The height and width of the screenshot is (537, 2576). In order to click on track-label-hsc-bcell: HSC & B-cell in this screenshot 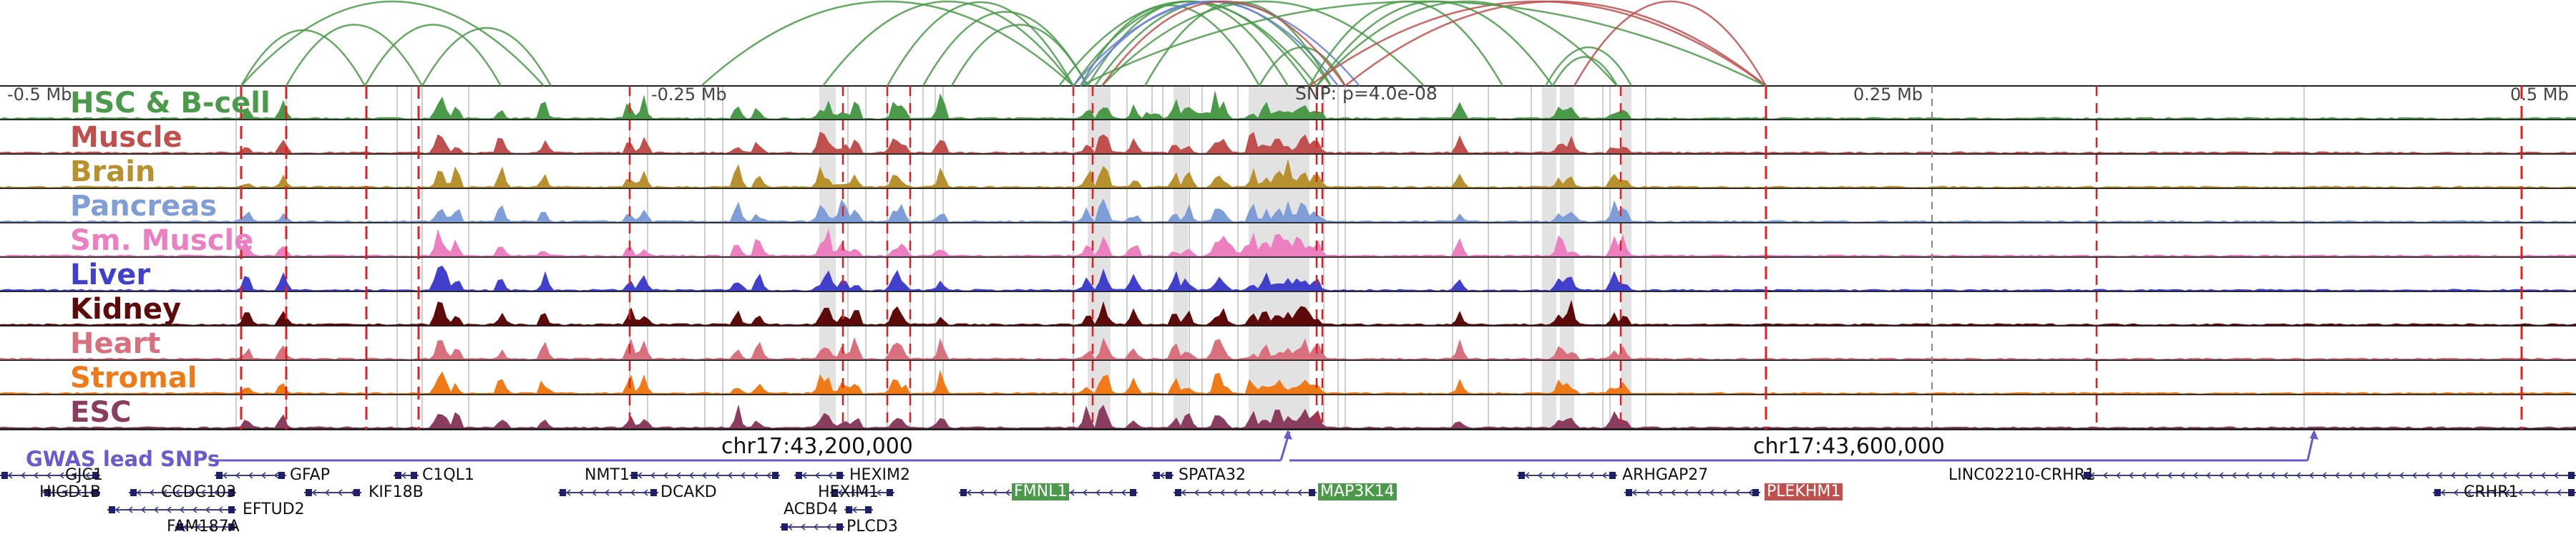, I will do `click(170, 103)`.